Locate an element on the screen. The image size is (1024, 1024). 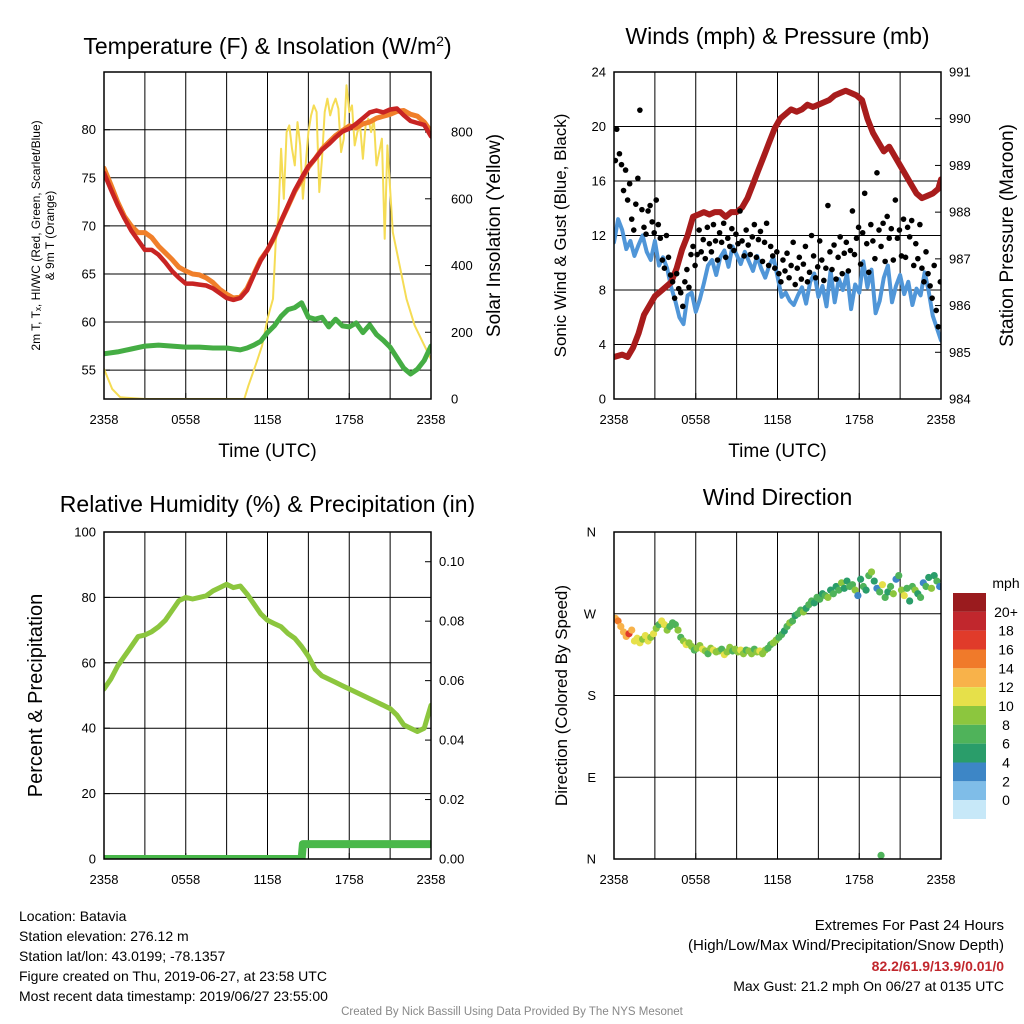
wind-ytick-label: 16 is located at coordinates (599, 181).